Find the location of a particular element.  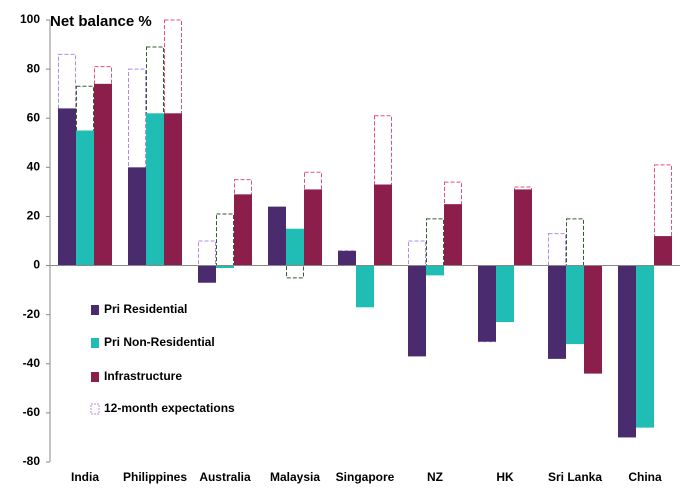

x-tick-label: NZ is located at coordinates (435, 477).